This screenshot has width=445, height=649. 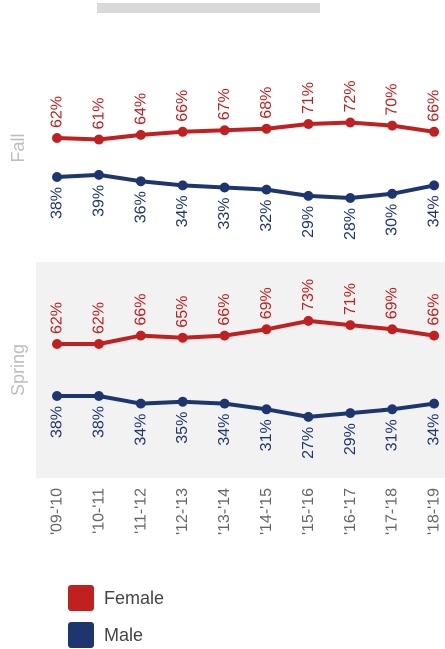 What do you see at coordinates (18, 147) in the screenshot?
I see `panel-label-fall: Fall` at bounding box center [18, 147].